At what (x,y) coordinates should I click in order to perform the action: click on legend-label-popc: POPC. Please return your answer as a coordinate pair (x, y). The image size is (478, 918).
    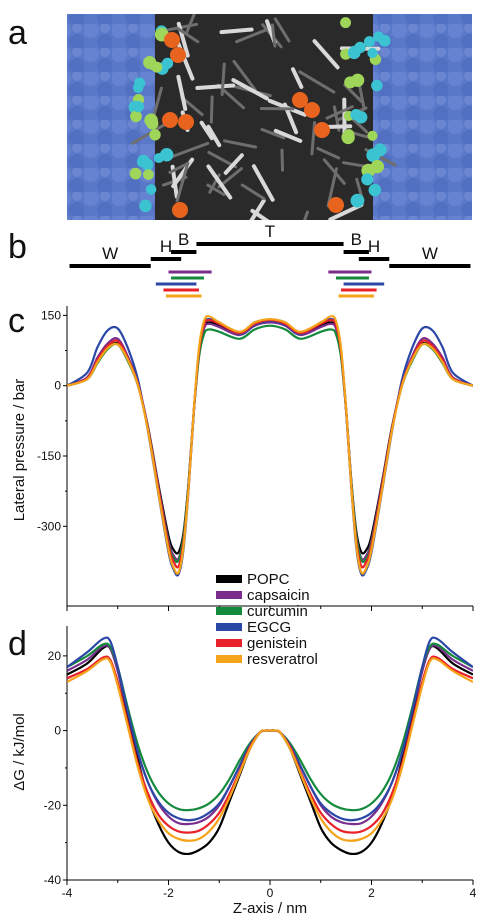
    Looking at the image, I should click on (268, 579).